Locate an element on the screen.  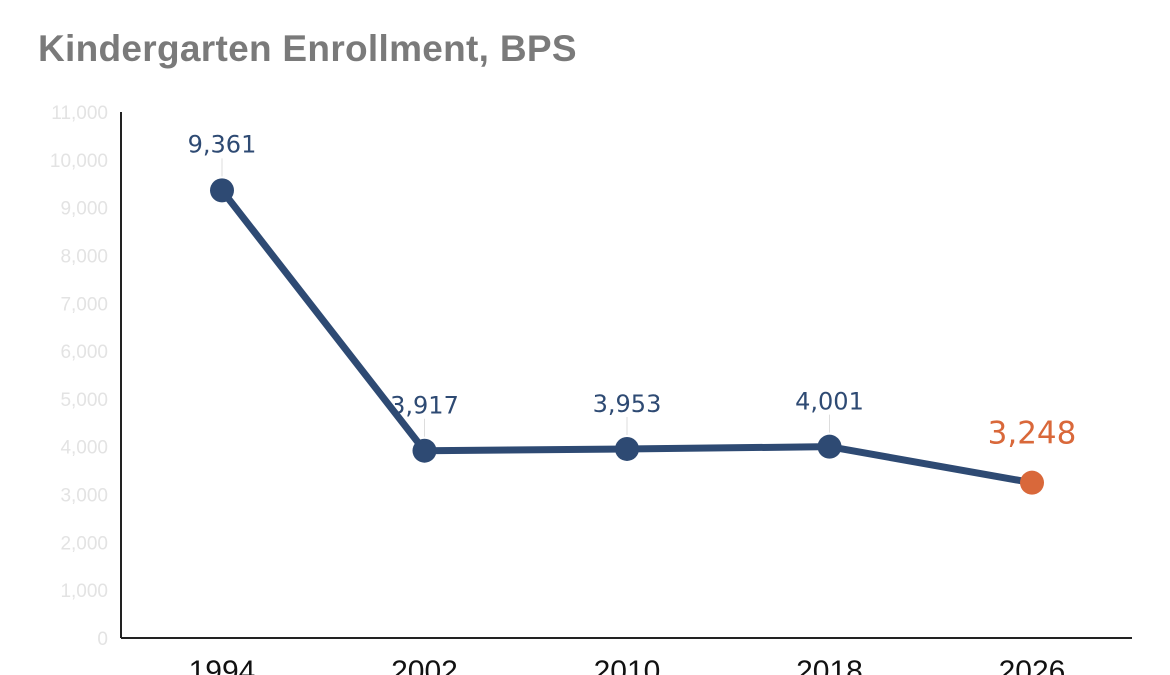
y-tick-label: 9,000 is located at coordinates (84, 209).